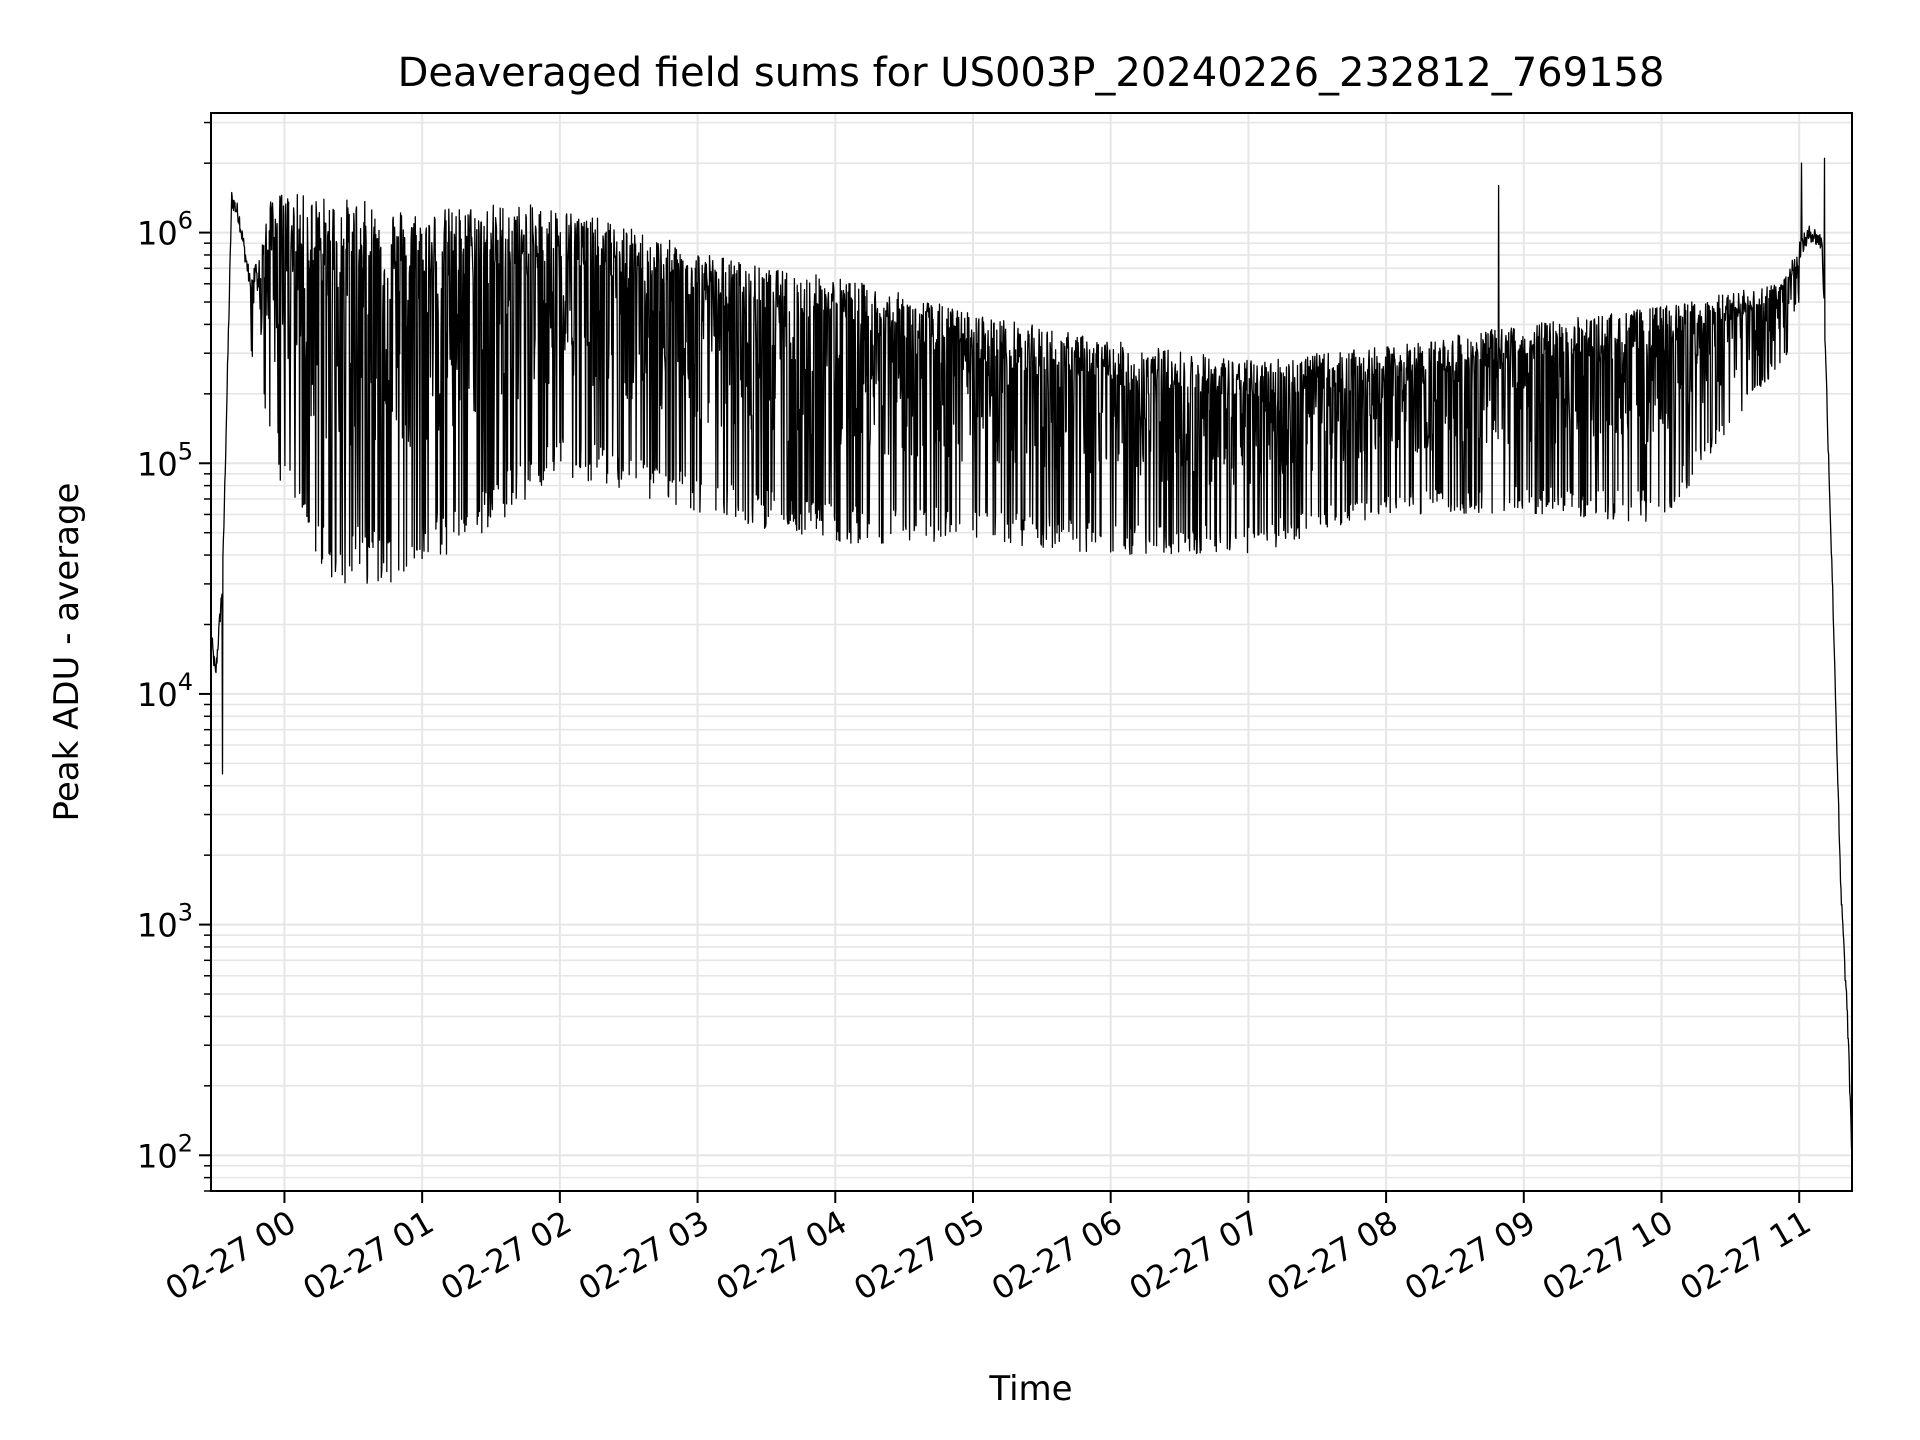 This screenshot has height=1440, width=1920. Describe the element at coordinates (165, 691) in the screenshot. I see `y-tick-label: 10⁴` at that location.